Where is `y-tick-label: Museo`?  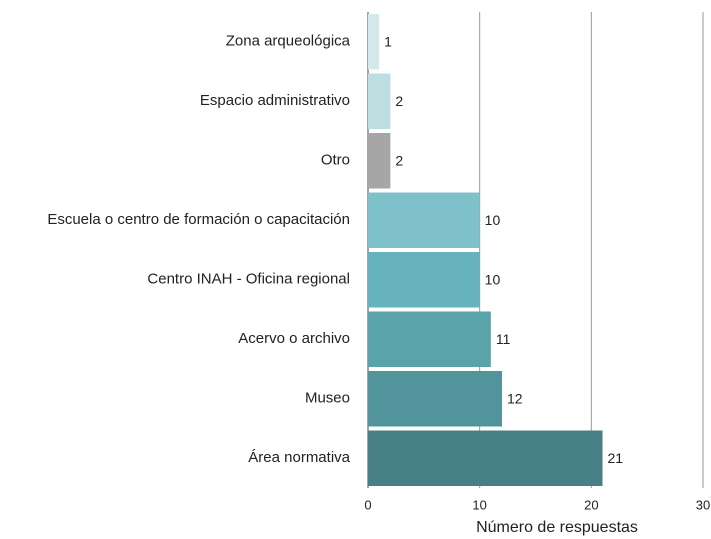 y-tick-label: Museo is located at coordinates (327, 398).